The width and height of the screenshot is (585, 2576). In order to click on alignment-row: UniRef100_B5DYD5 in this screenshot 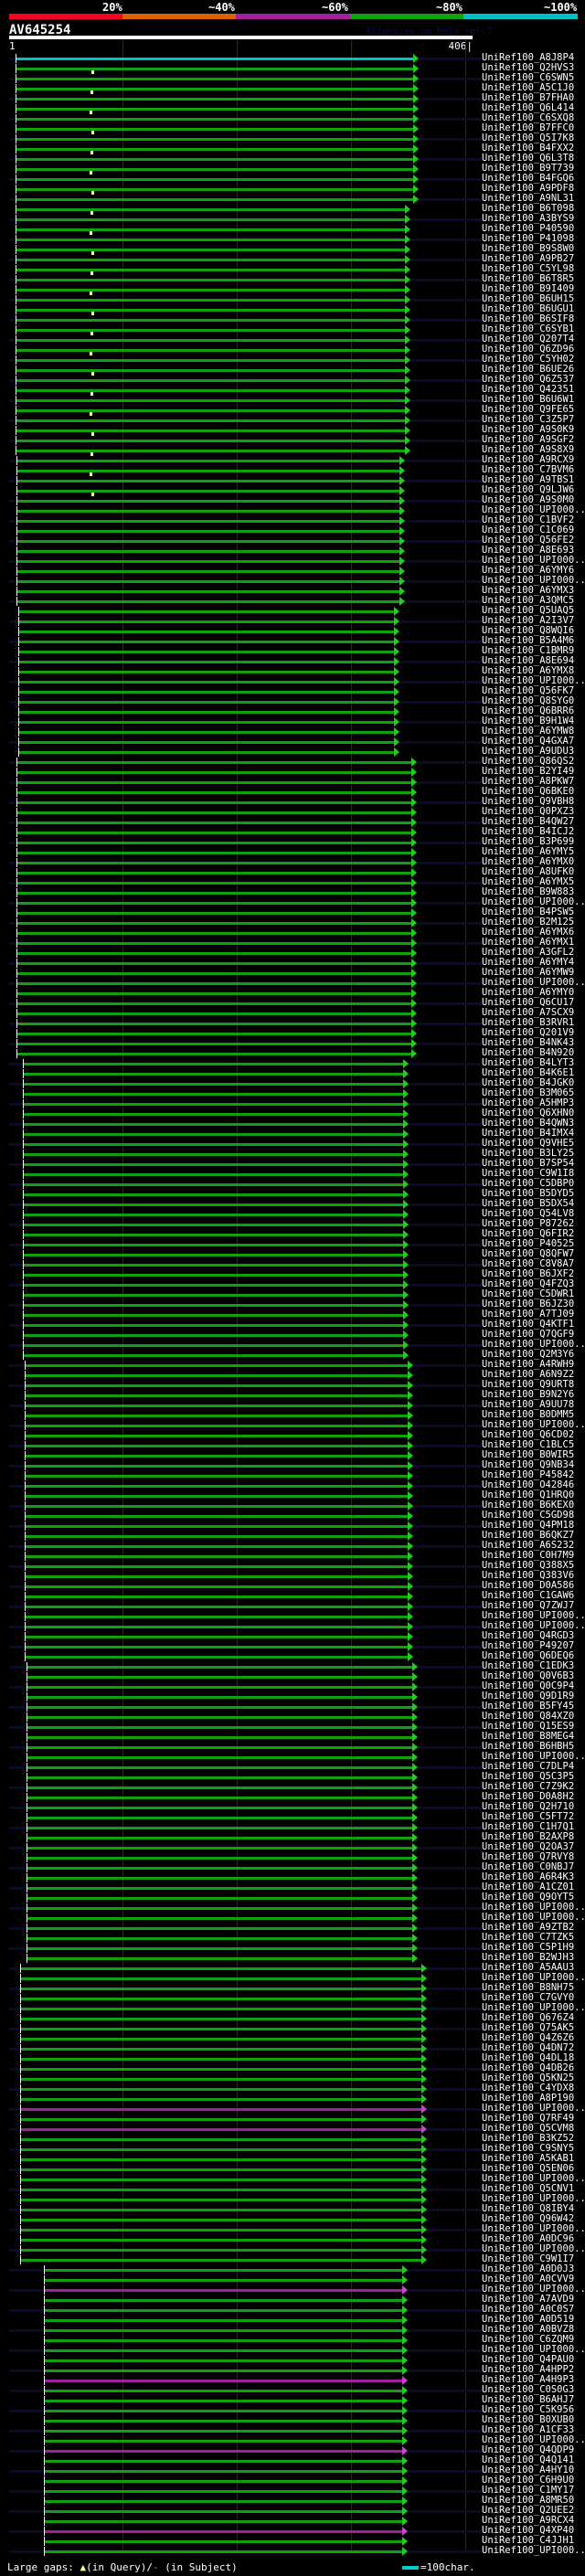, I will do `click(293, 1194)`.